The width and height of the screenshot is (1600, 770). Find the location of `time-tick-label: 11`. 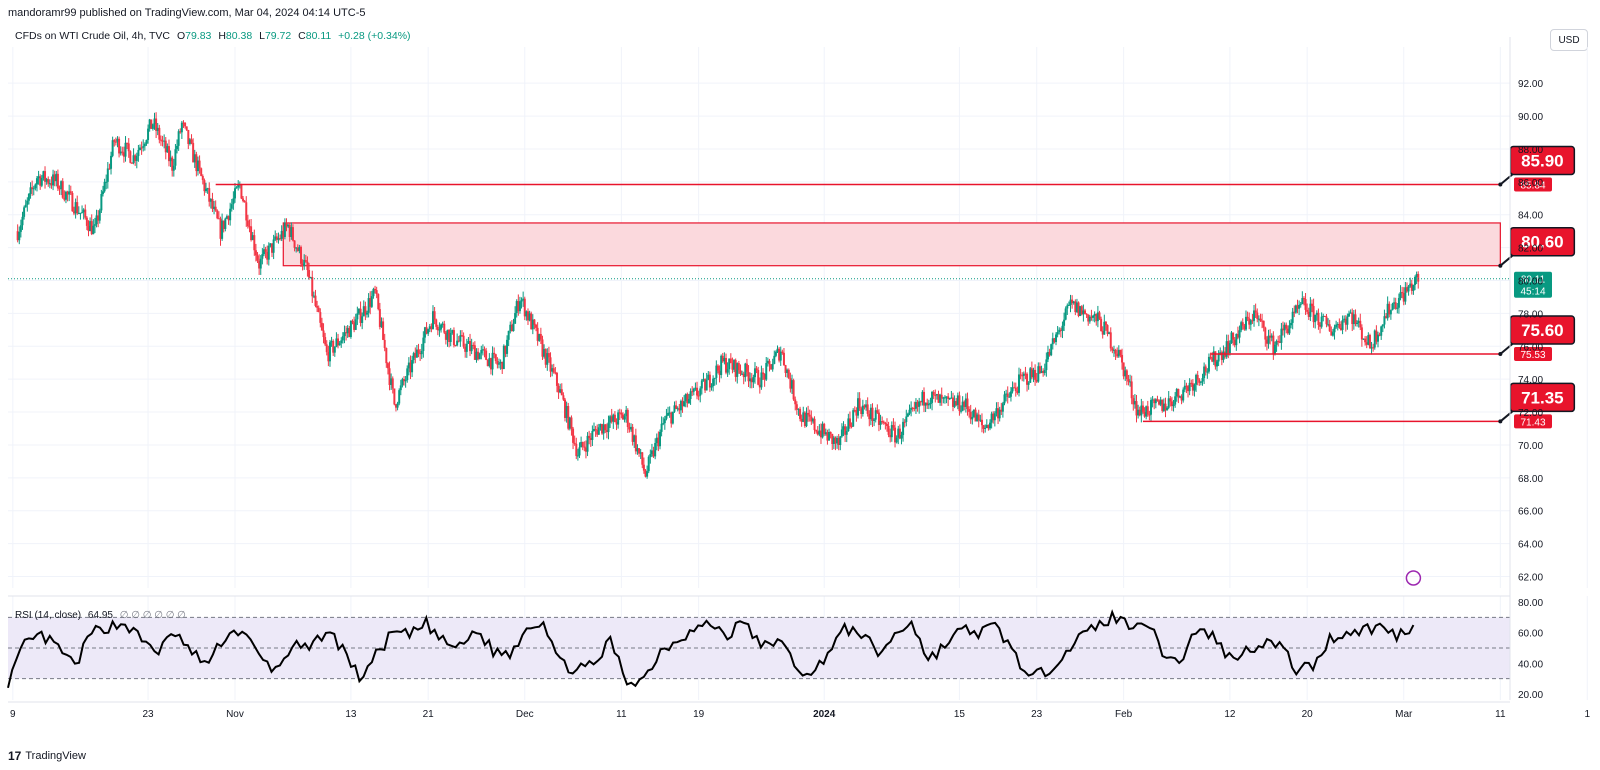

time-tick-label: 11 is located at coordinates (621, 714).